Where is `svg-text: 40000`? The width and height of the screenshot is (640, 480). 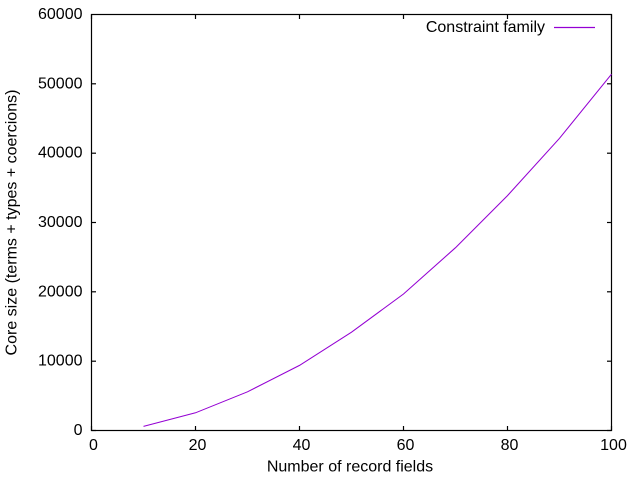
svg-text: 40000 is located at coordinates (60, 153).